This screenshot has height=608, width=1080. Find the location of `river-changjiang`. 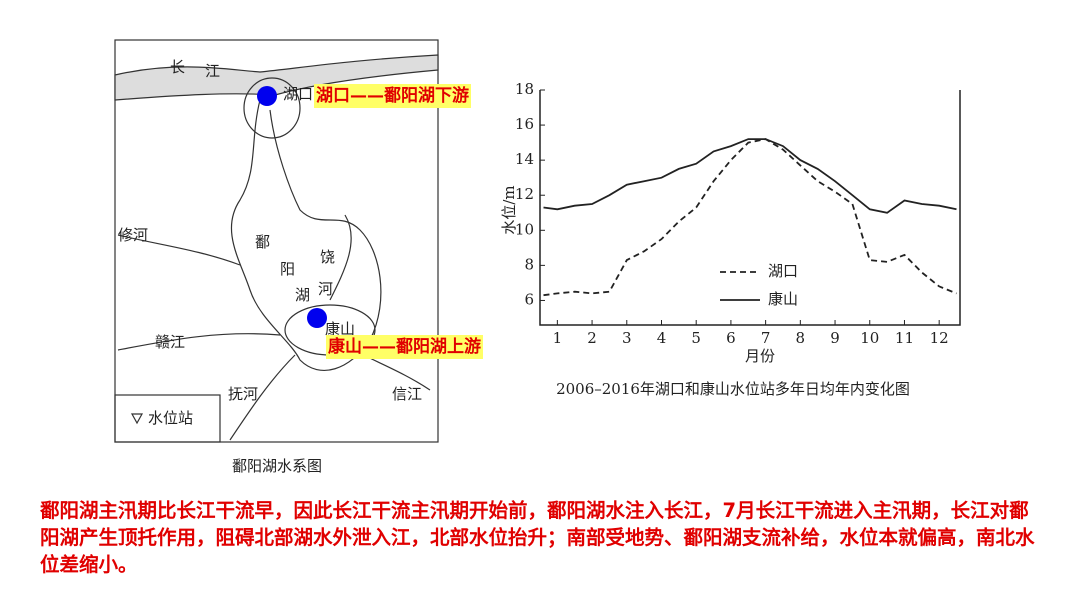

river-changjiang is located at coordinates (276, 77).